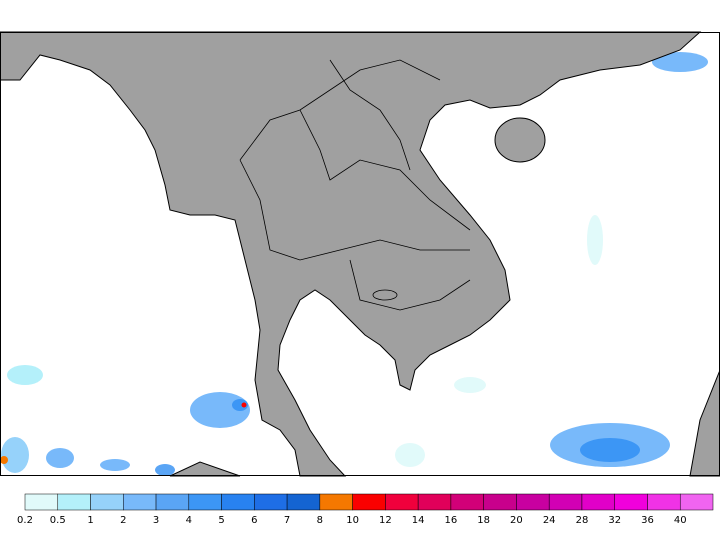  Describe the element at coordinates (156, 520) in the screenshot. I see `colorbar-label: 3` at that location.